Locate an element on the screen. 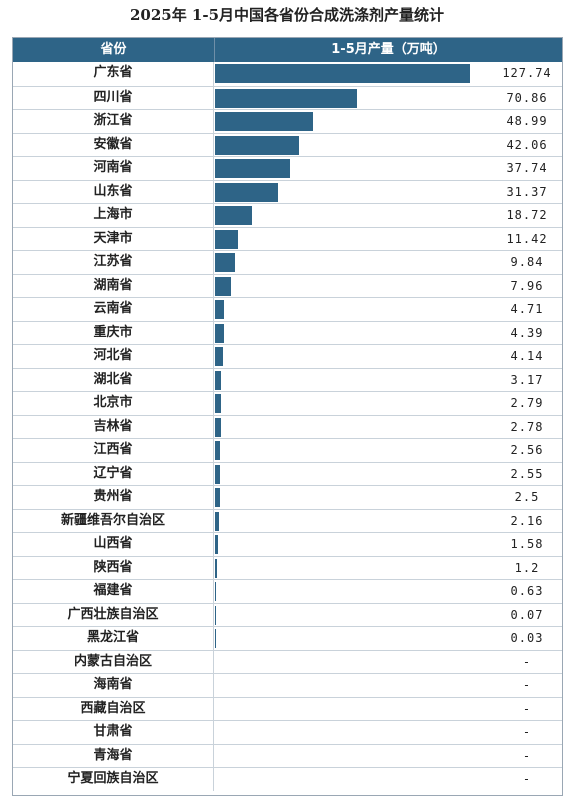 Image resolution: width=574 pixels, height=802 pixels. province-name: 四川省 is located at coordinates (113, 97).